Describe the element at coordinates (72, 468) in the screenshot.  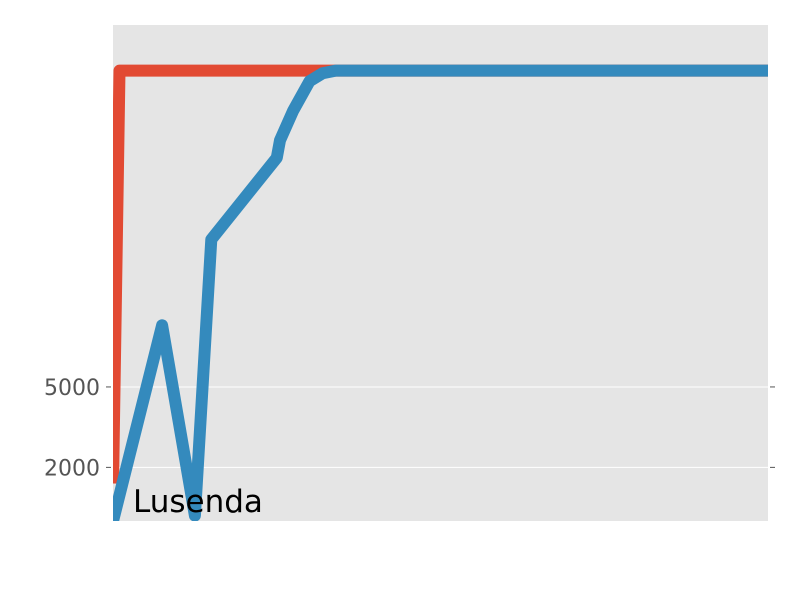
I see `y-tick-label: 2000` at that location.